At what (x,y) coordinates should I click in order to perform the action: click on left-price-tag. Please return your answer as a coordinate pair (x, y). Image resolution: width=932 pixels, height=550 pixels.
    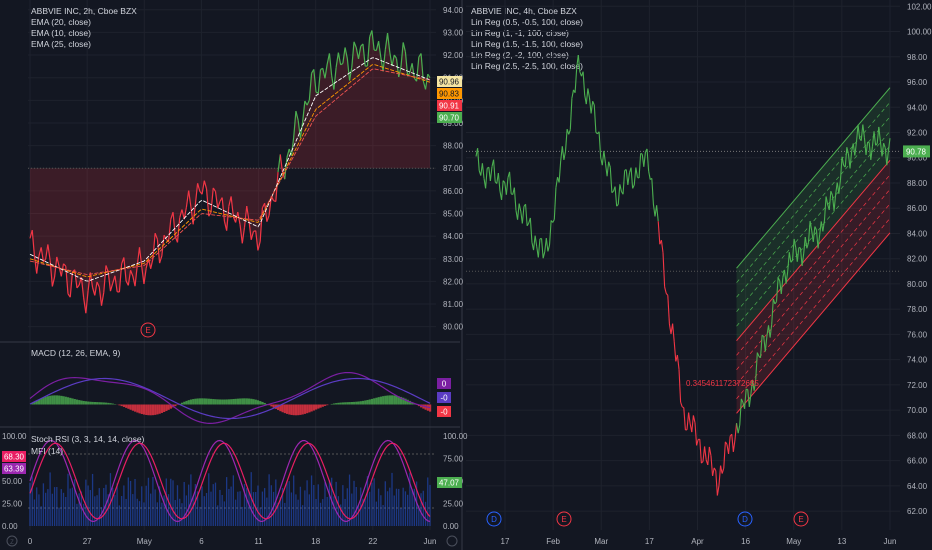
    Looking at the image, I should click on (449, 93).